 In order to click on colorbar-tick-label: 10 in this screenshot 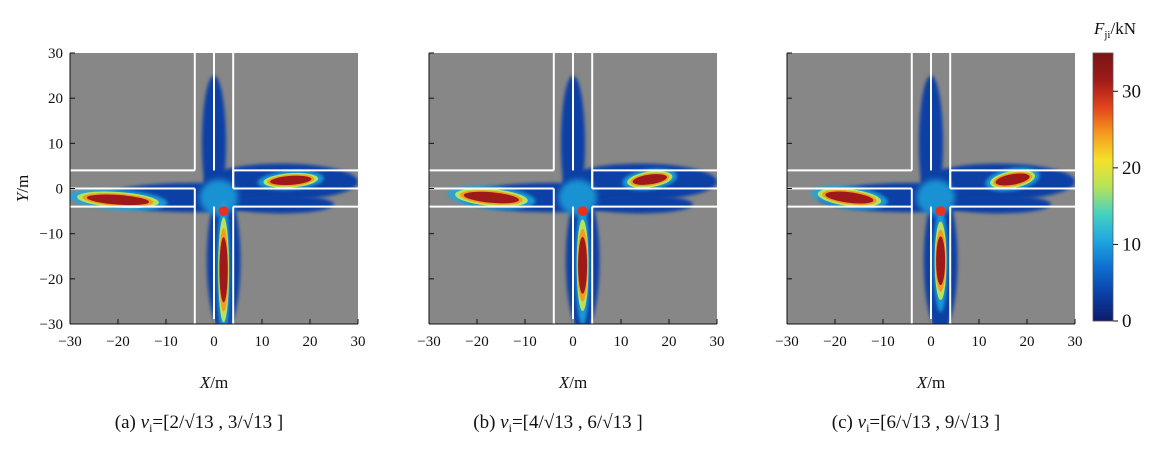, I will do `click(1131, 244)`.